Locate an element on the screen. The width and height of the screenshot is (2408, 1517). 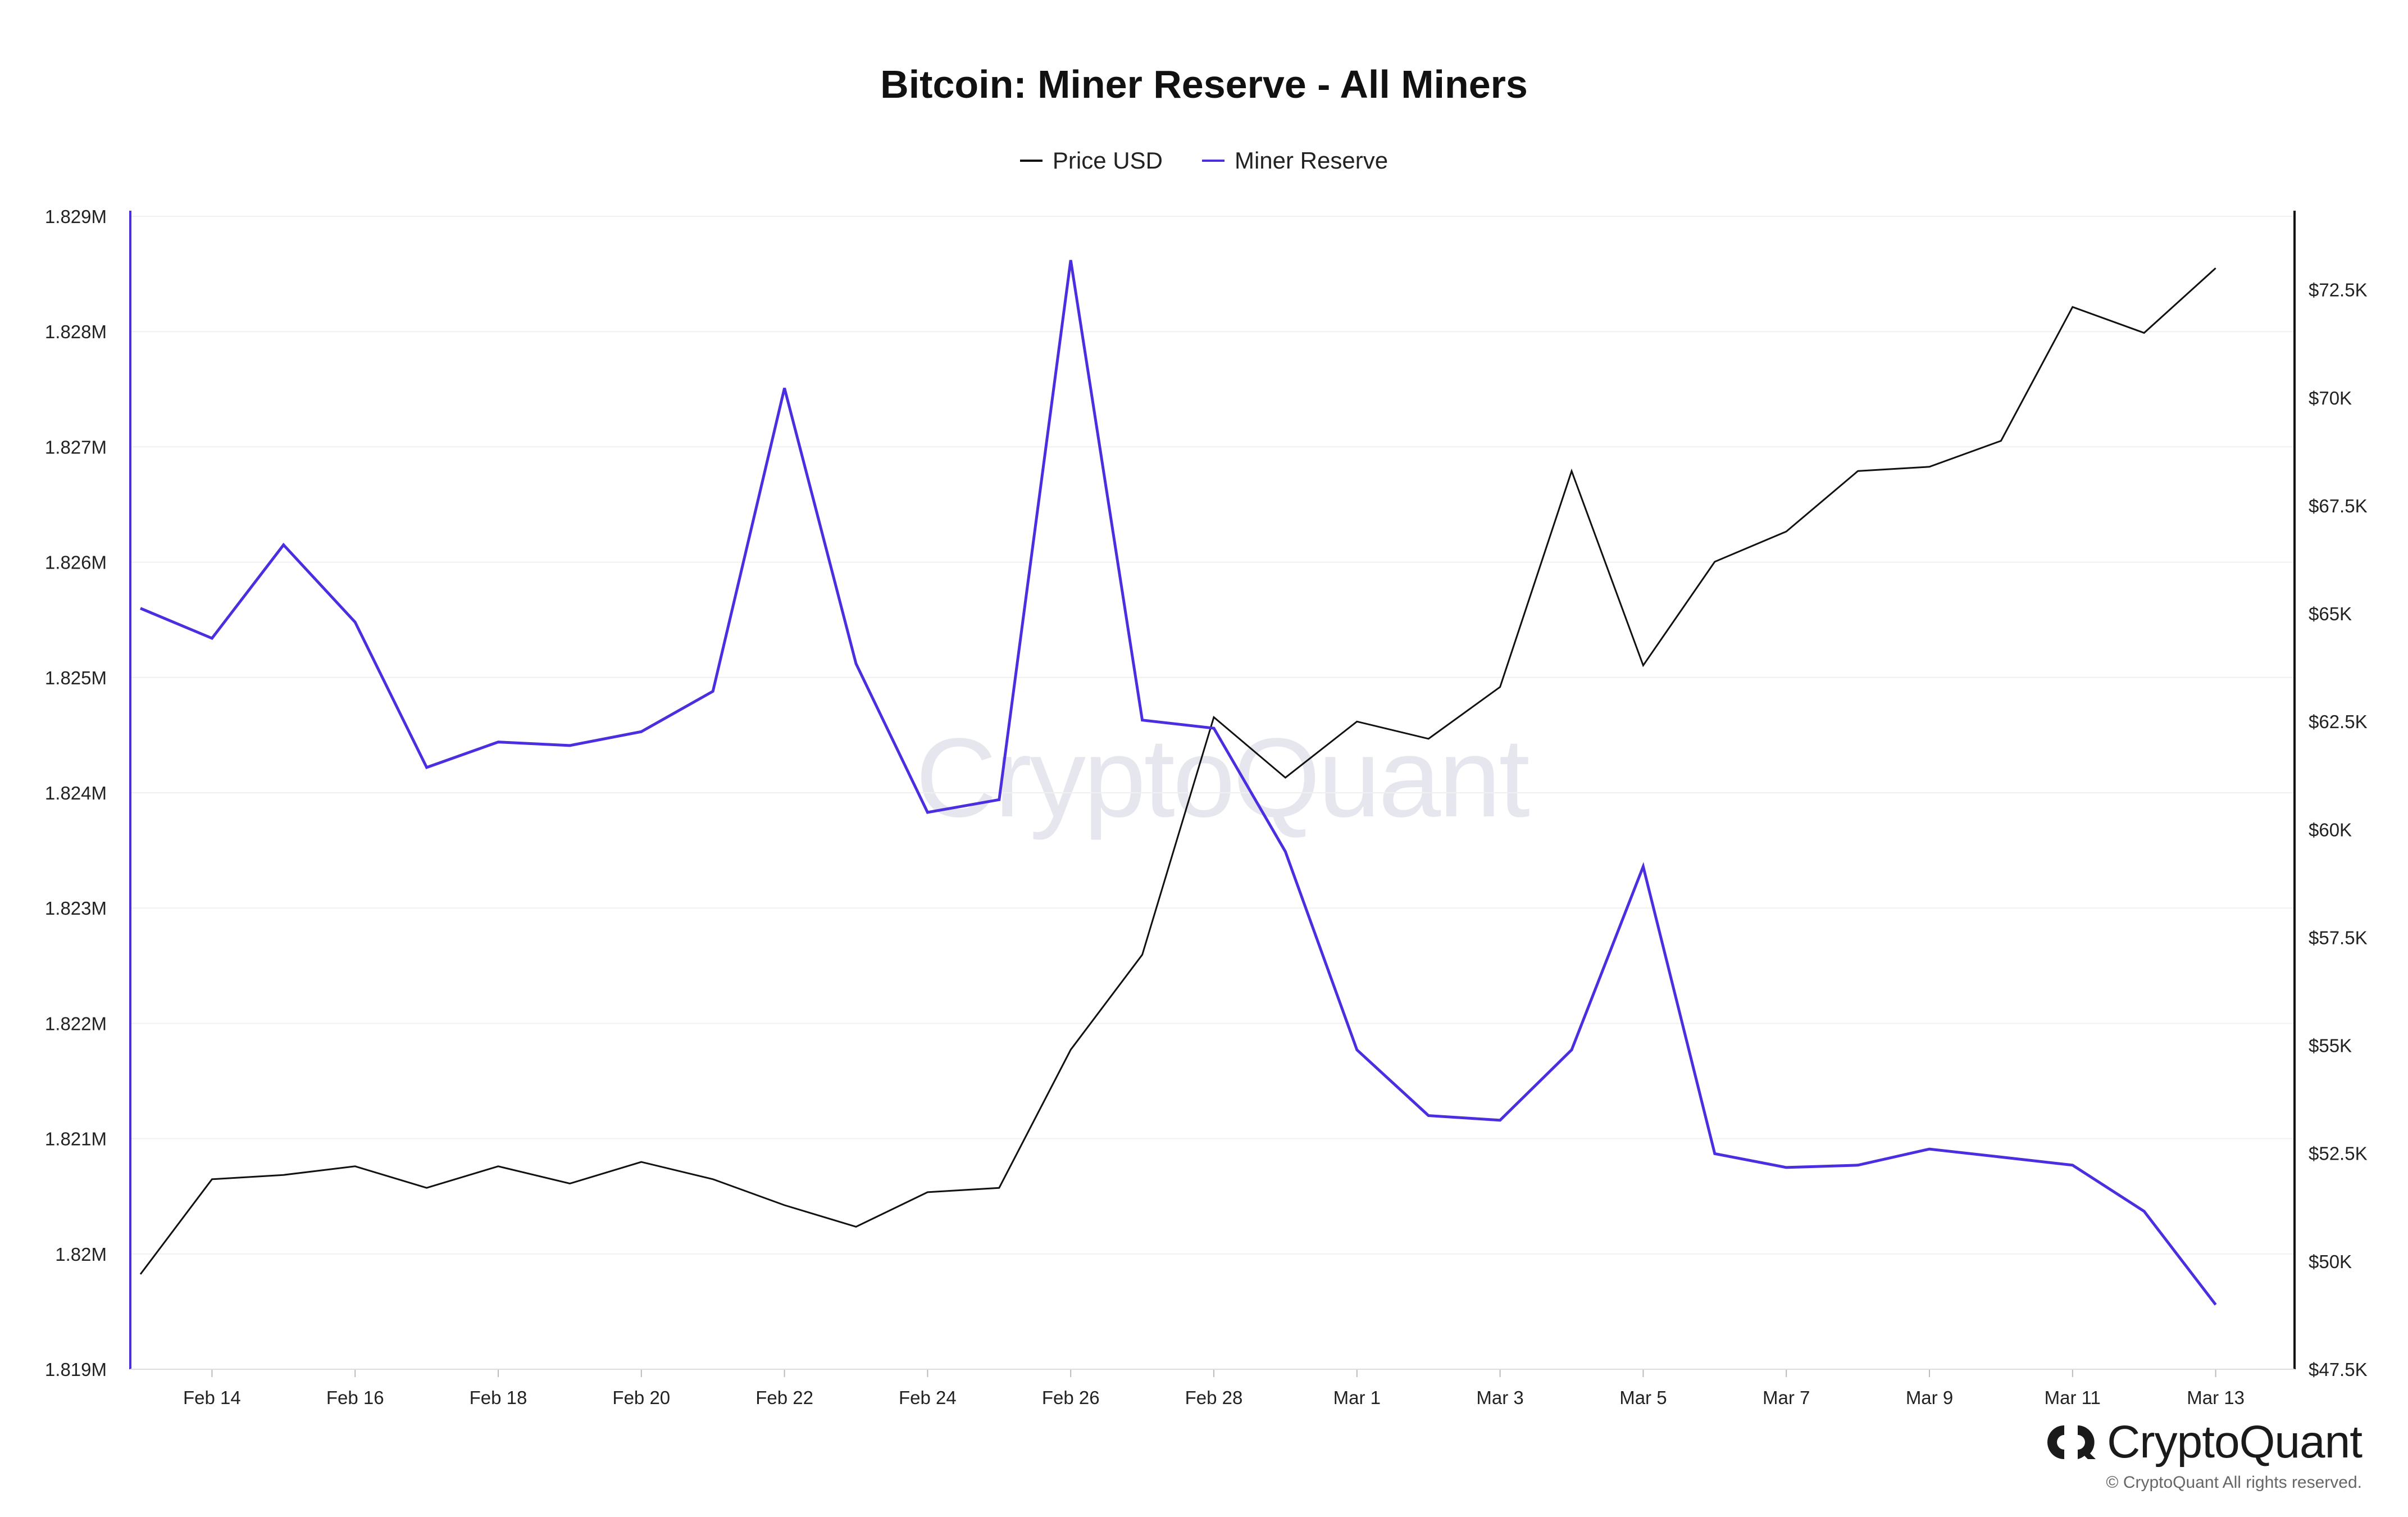
y-left-tick-label: 1.829M is located at coordinates (76, 216).